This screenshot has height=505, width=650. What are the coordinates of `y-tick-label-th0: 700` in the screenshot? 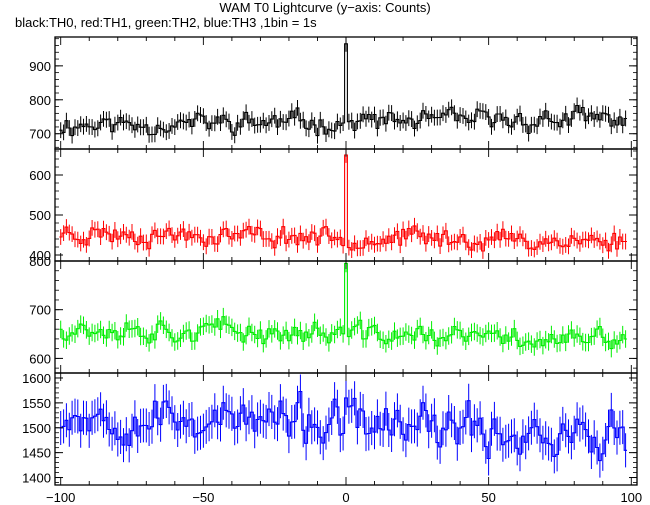 It's located at (40, 134).